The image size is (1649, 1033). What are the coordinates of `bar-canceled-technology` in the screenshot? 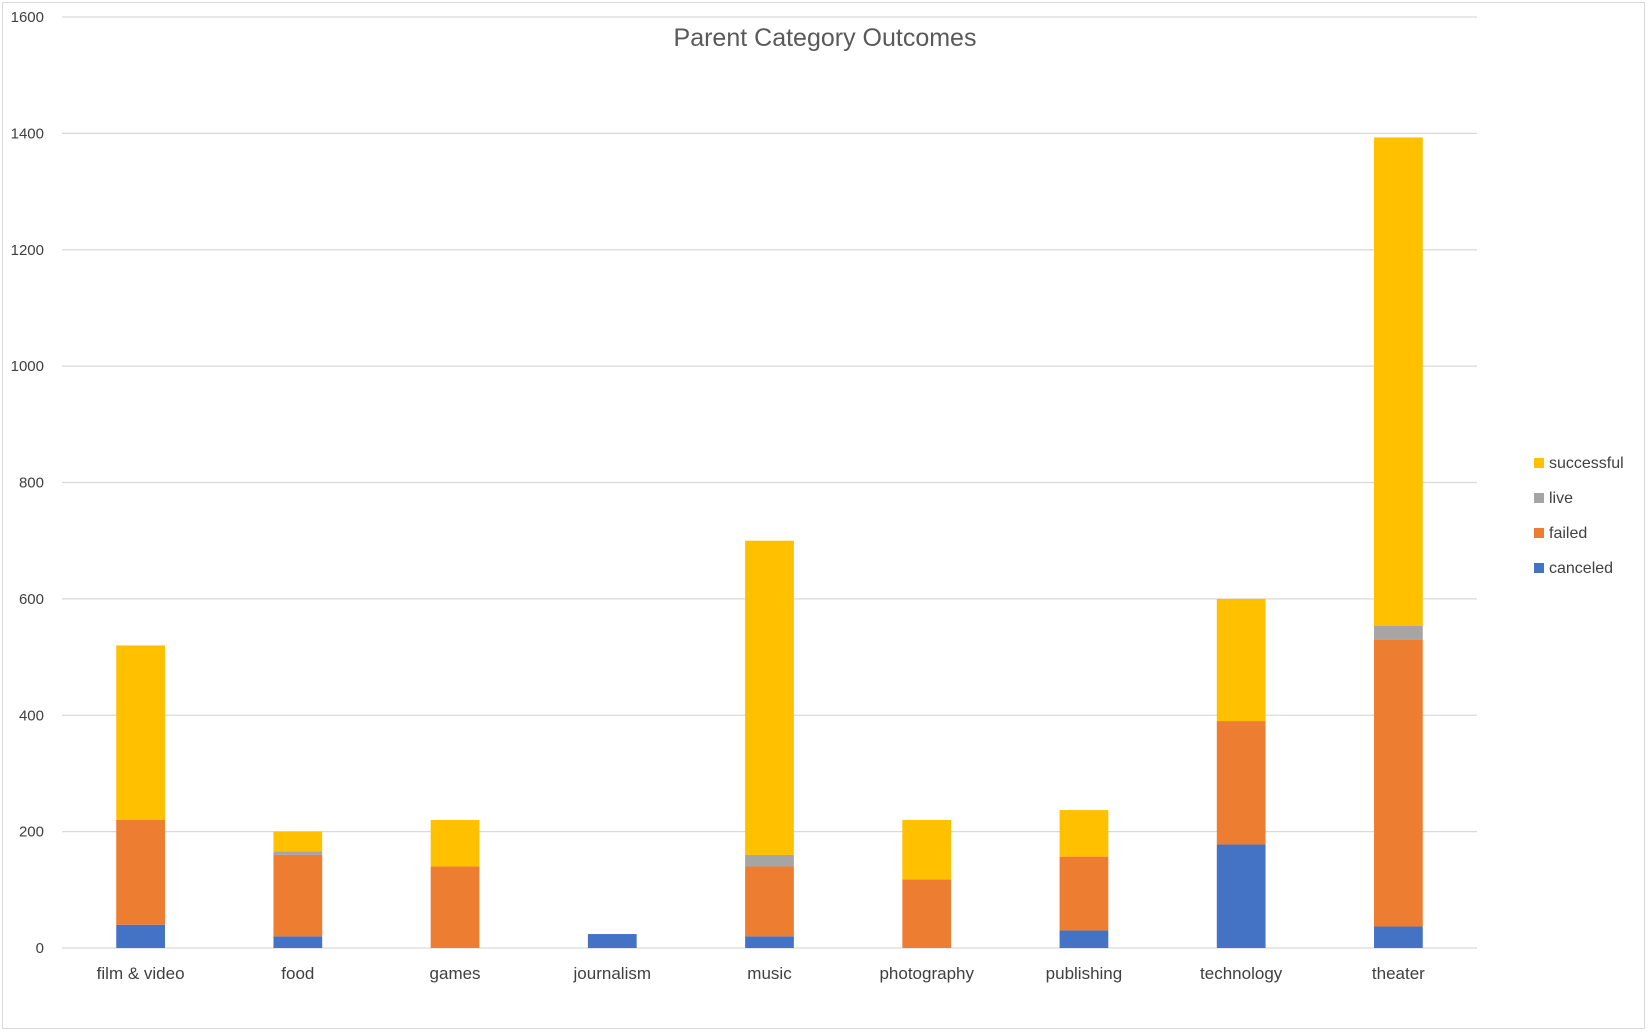 It's located at (1241, 896).